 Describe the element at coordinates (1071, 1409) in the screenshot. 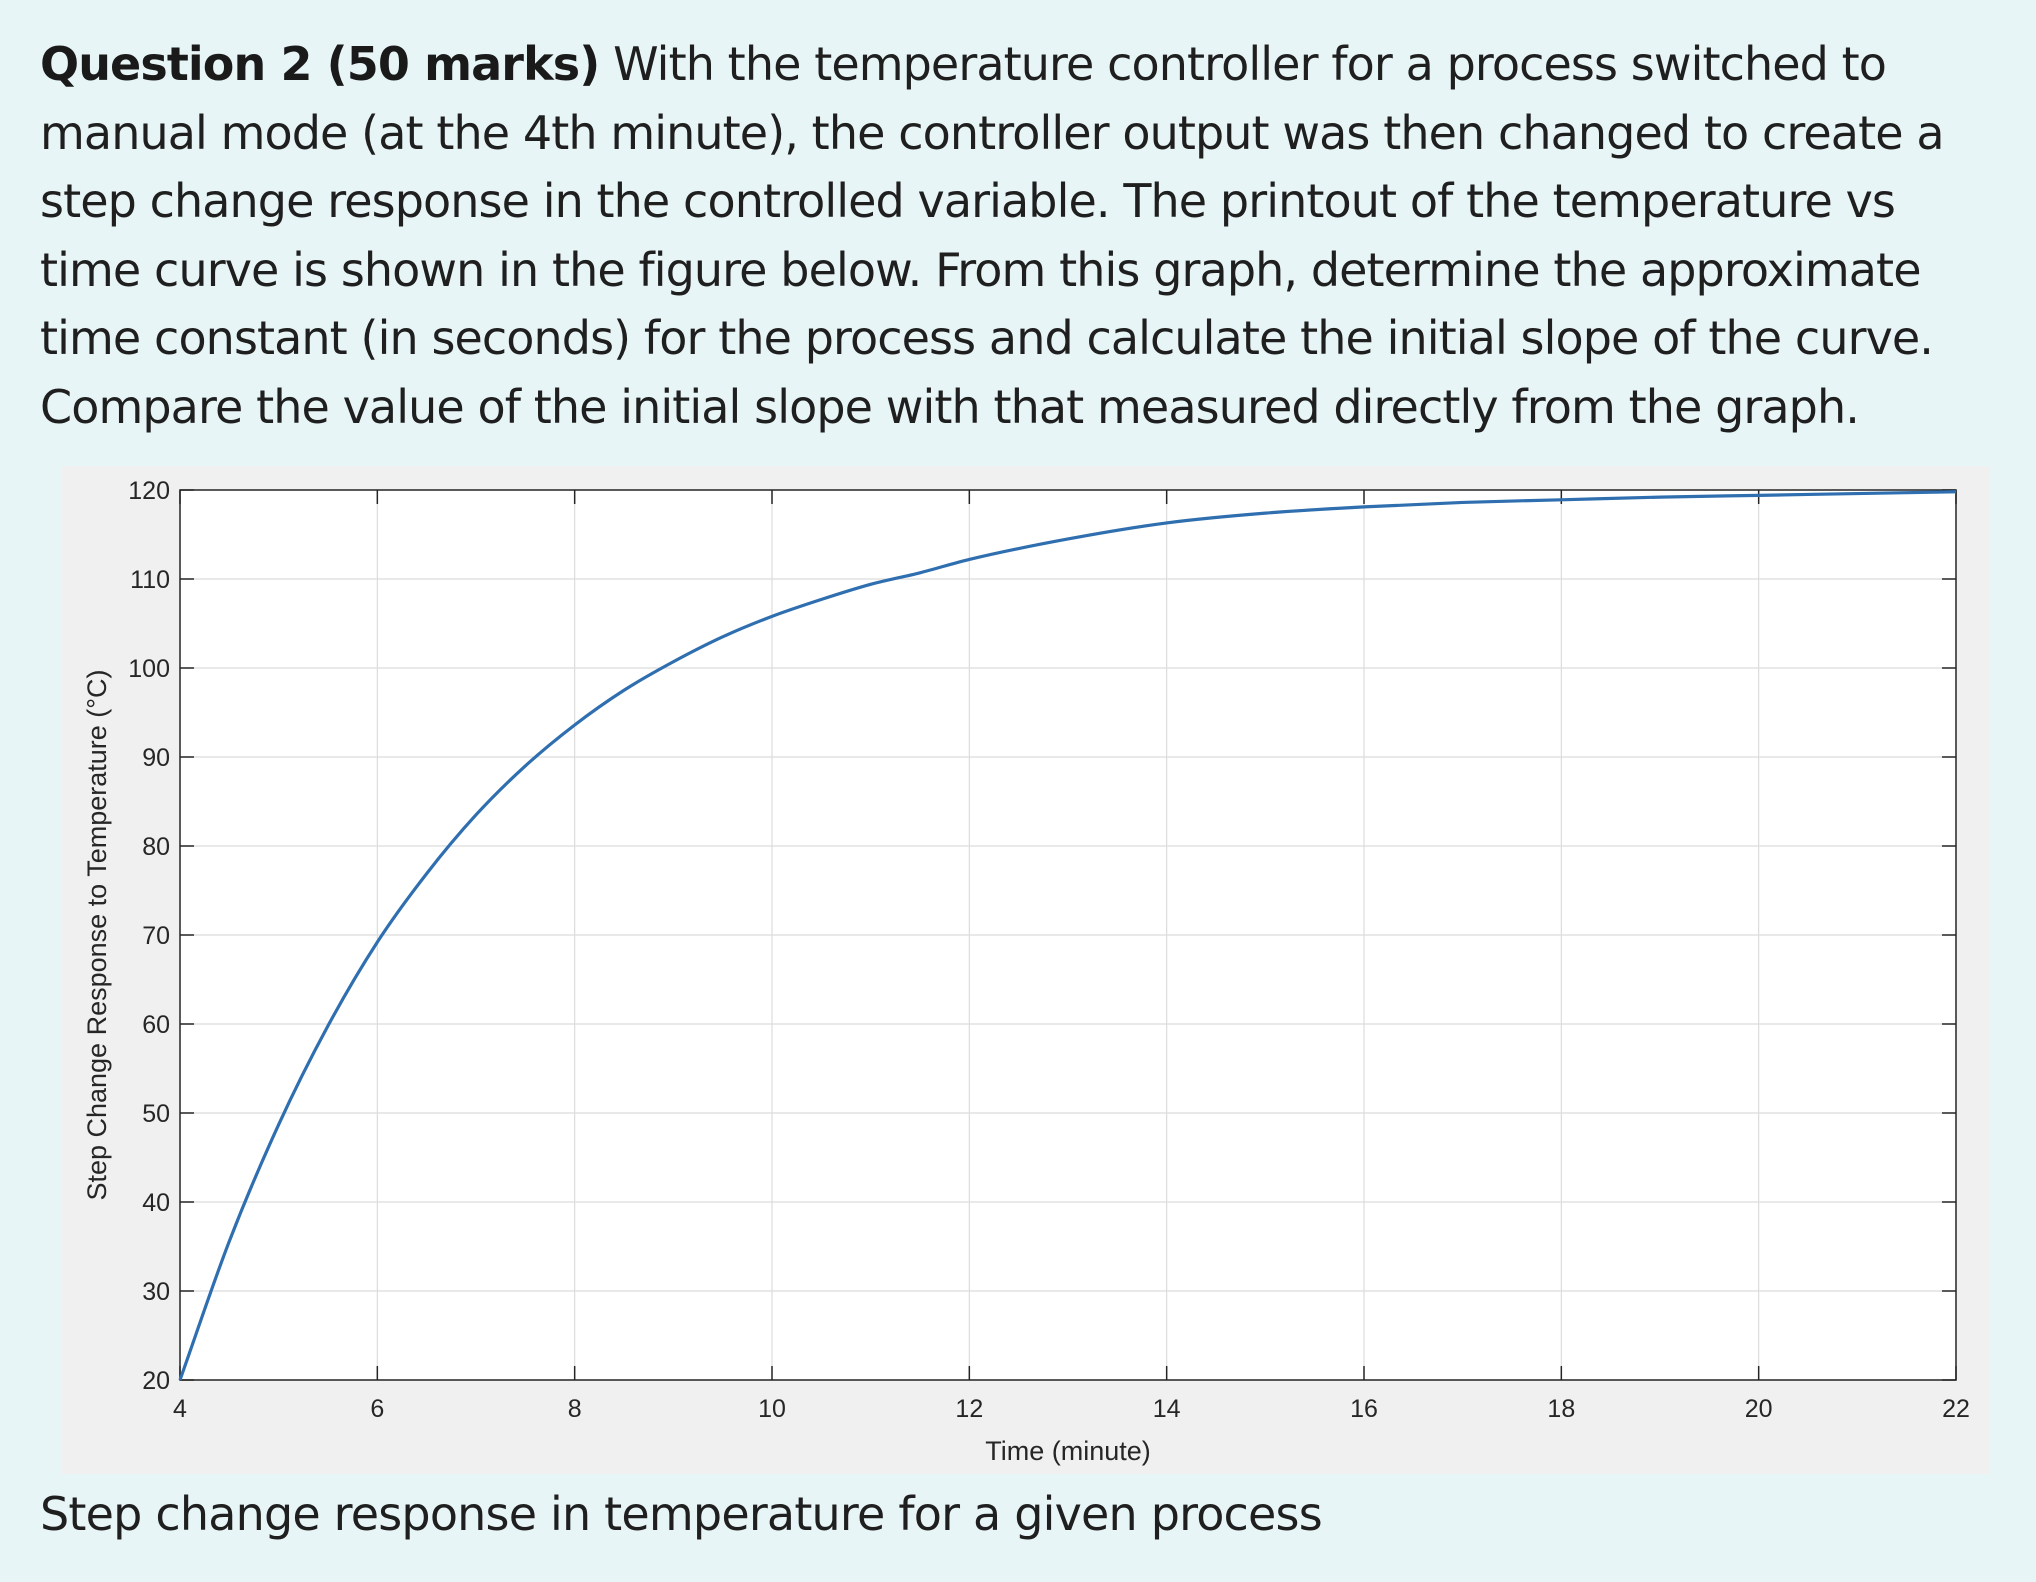

I see `x-tick-labels: 4 6 8 10 12 14 16 18 20 22` at that location.